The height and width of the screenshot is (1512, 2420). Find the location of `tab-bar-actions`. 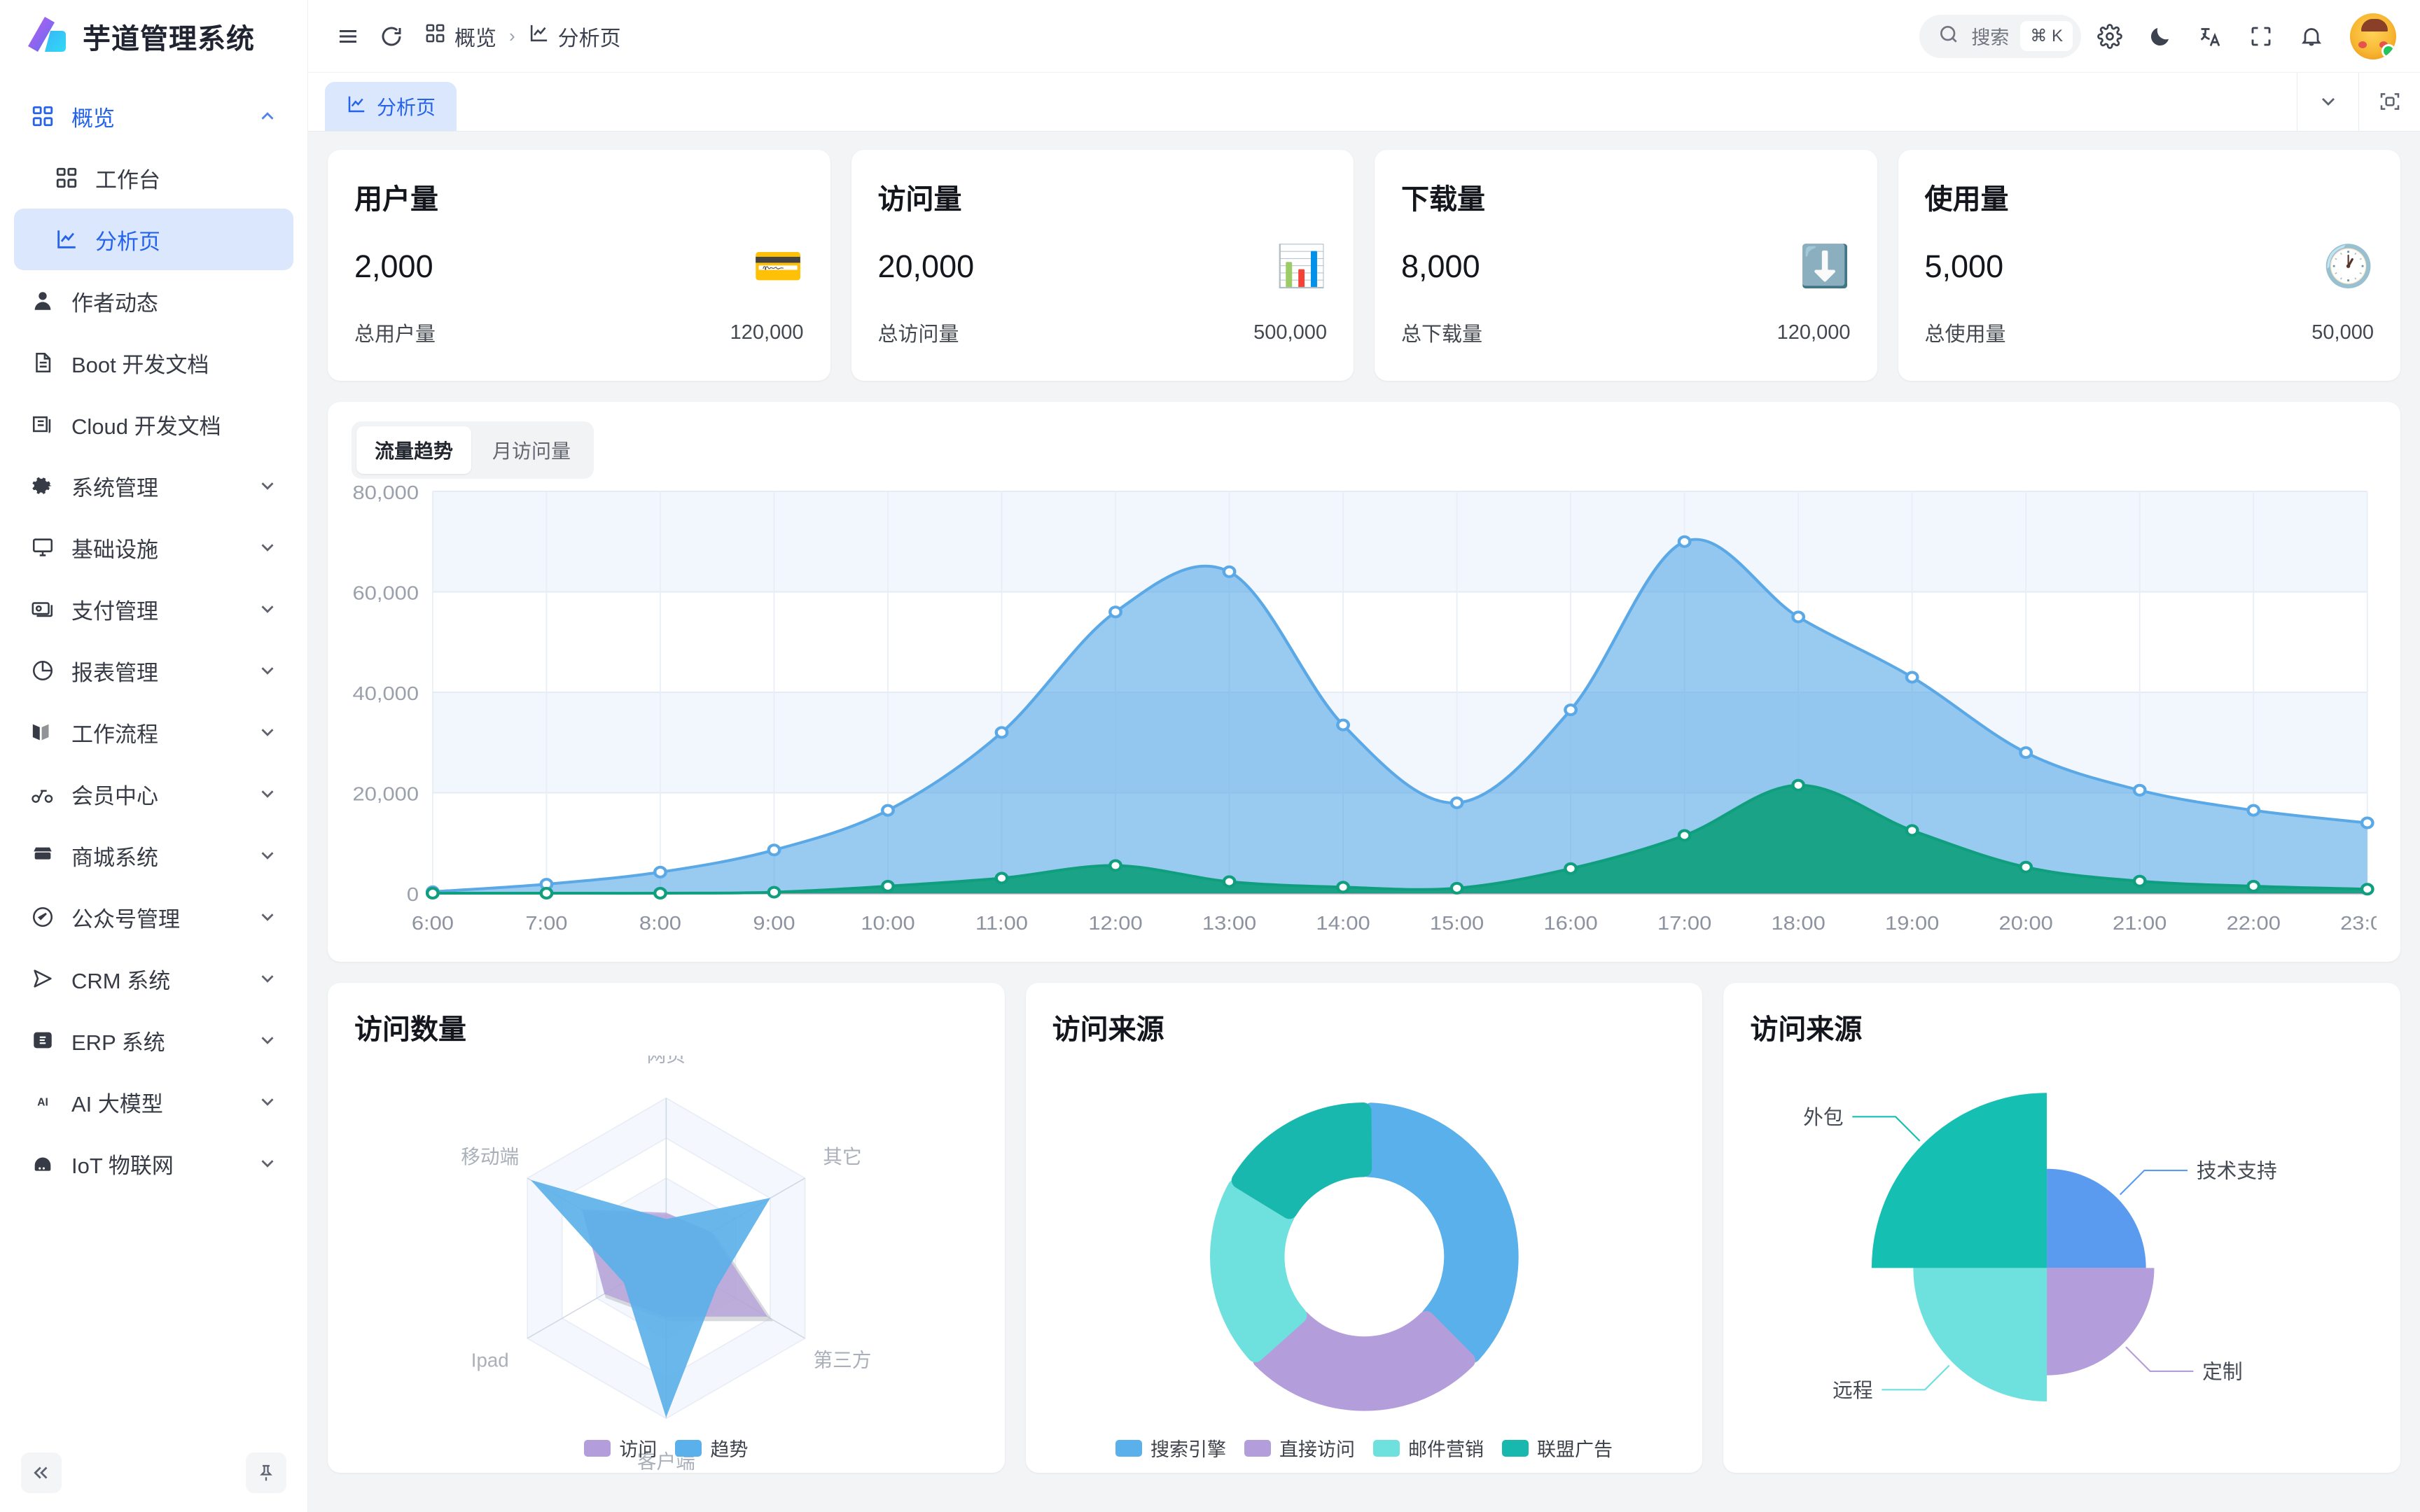

tab-bar-actions is located at coordinates (2358, 101).